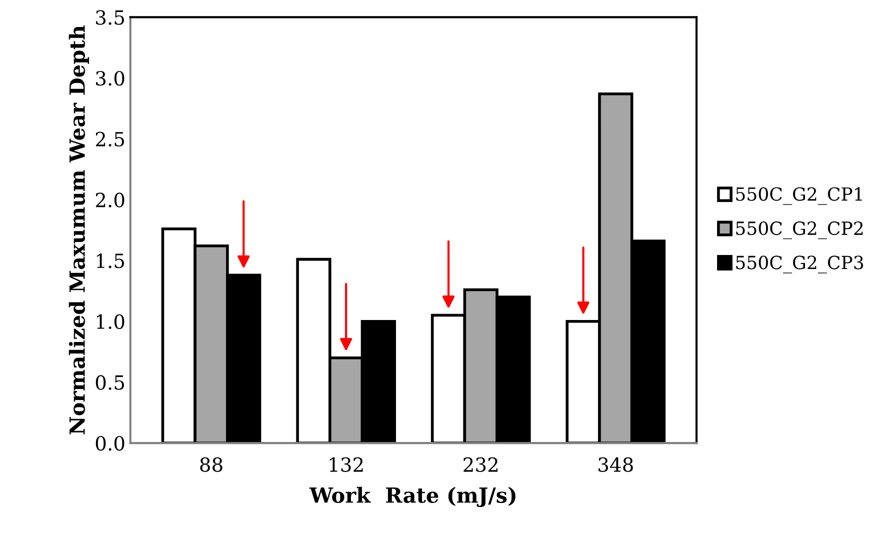 The width and height of the screenshot is (893, 537). Describe the element at coordinates (800, 265) in the screenshot. I see `legend-label: 550C_G2_CP3` at that location.